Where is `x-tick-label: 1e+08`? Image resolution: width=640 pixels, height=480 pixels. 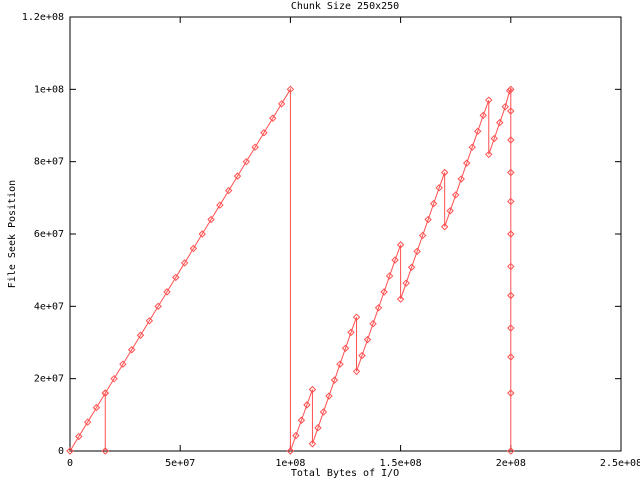
x-tick-label: 1e+08 is located at coordinates (290, 463).